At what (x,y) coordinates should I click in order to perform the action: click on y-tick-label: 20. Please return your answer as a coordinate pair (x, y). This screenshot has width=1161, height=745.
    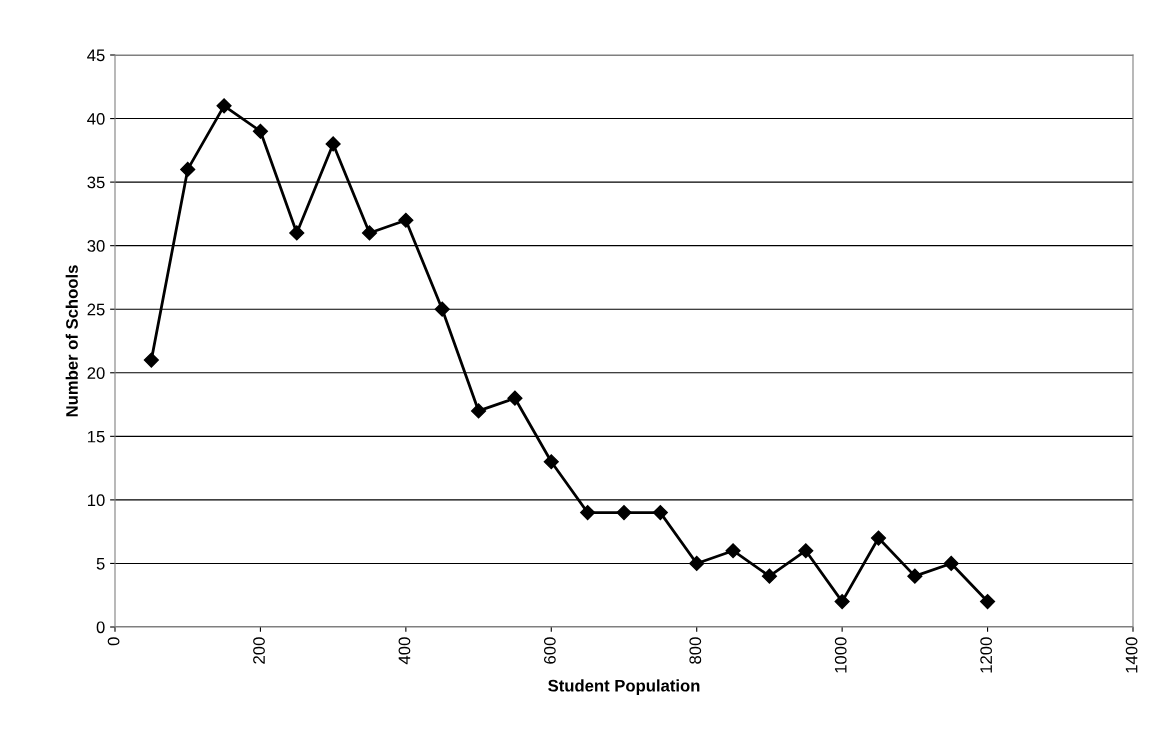
    Looking at the image, I should click on (96, 373).